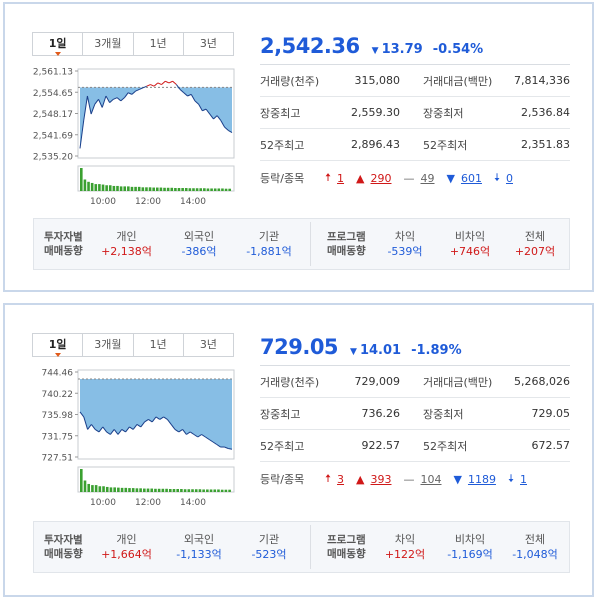  I want to click on stats-row-volume: 거래량(천주) 315,080 거래대금(백만) 7,814,336, so click(415, 81).